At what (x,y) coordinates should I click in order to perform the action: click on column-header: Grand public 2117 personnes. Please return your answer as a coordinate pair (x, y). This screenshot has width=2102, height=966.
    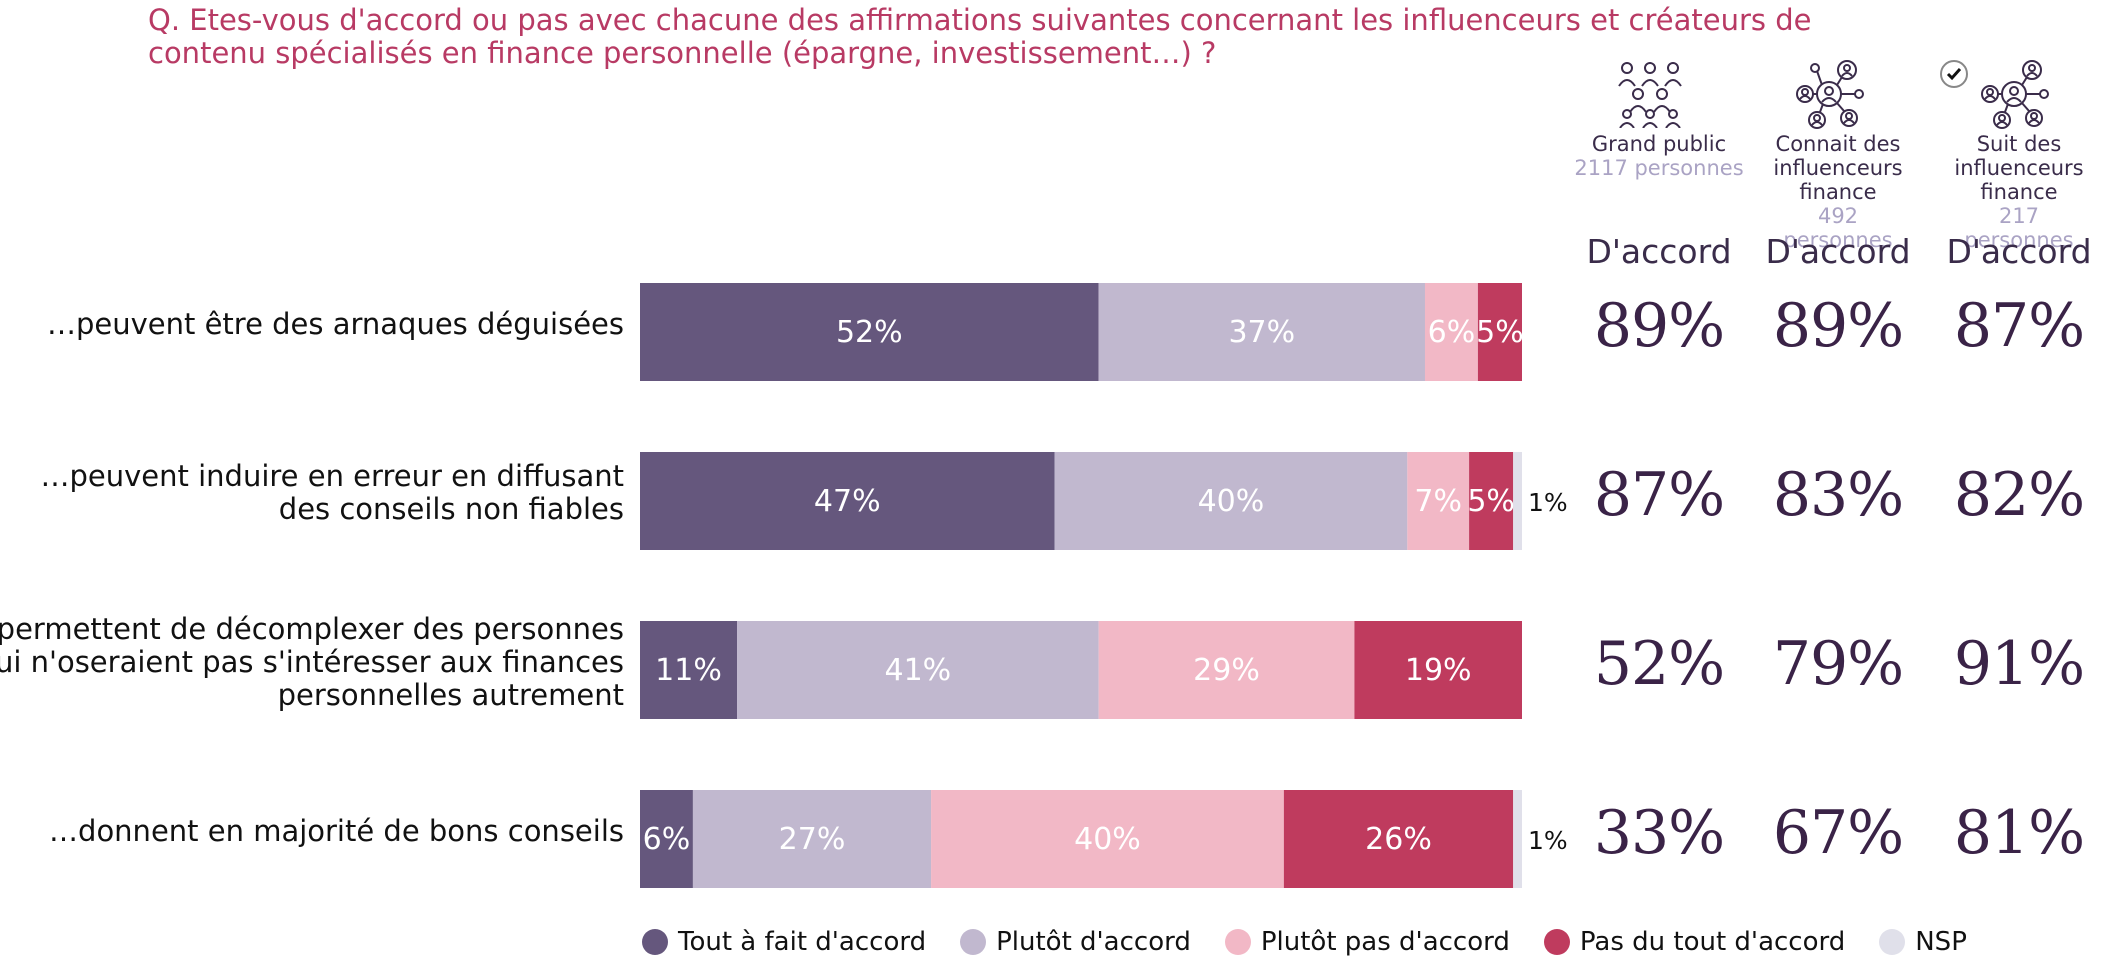
    Looking at the image, I should click on (1659, 156).